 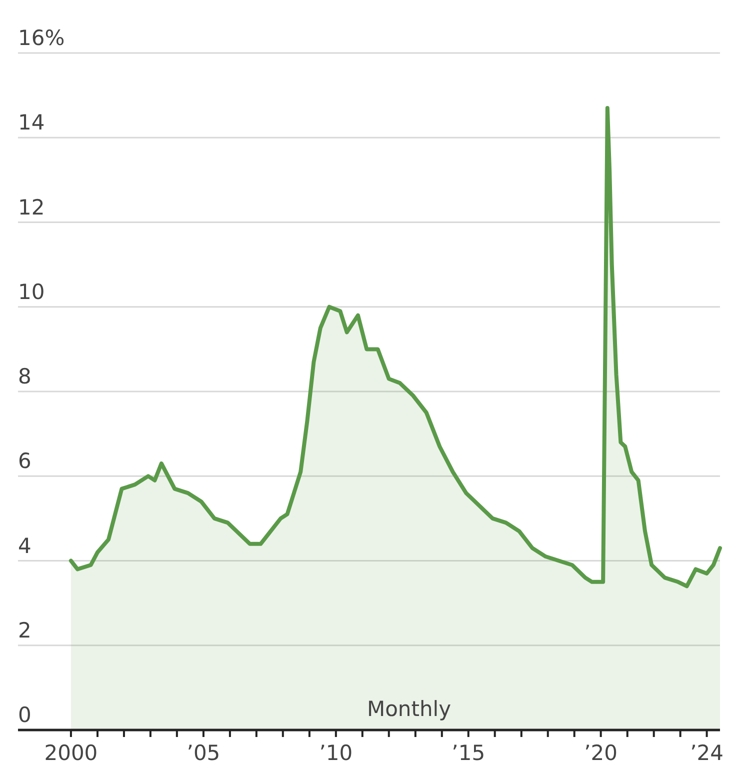 I want to click on x-tick-label: ’10, so click(x=336, y=753).